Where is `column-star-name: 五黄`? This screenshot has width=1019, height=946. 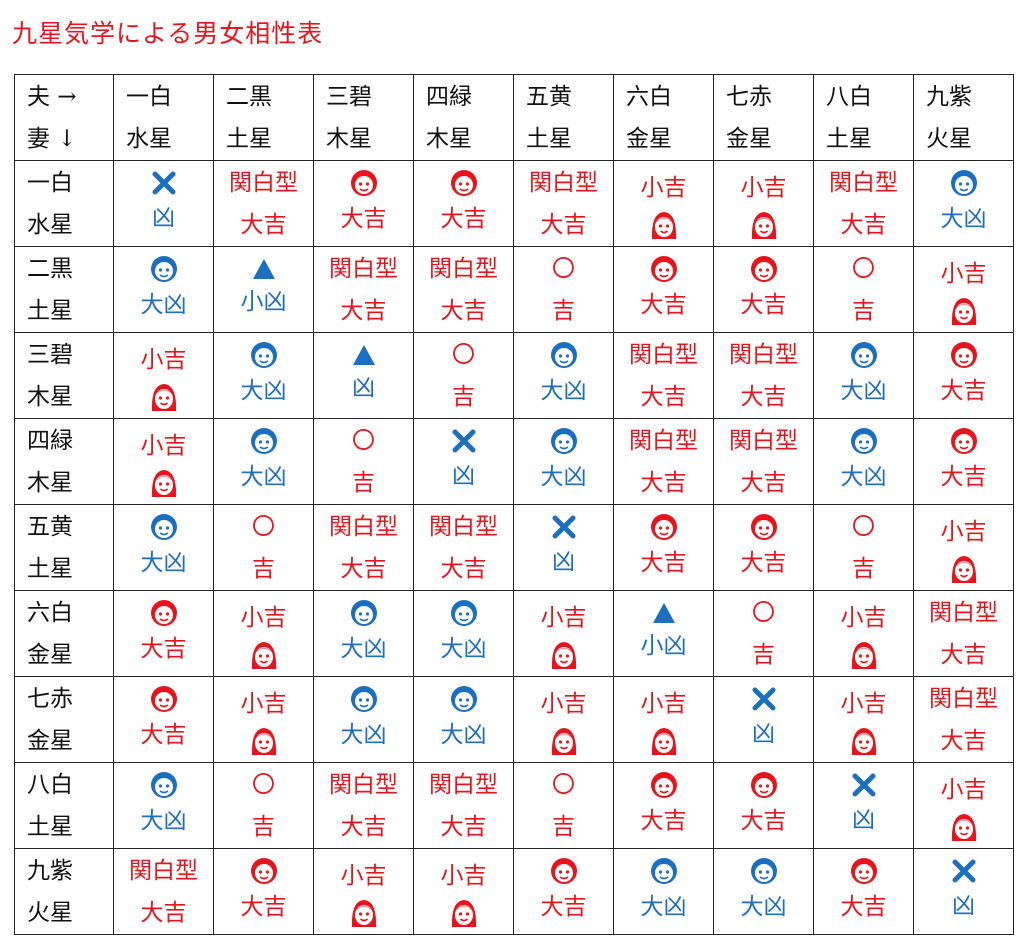
column-star-name: 五黄 is located at coordinates (549, 96).